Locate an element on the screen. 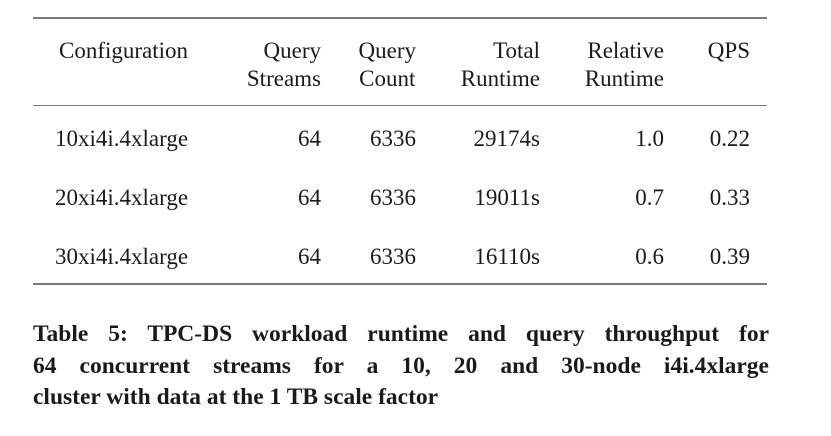 Image resolution: width=831 pixels, height=436 pixels. table-top-rule is located at coordinates (400, 18).